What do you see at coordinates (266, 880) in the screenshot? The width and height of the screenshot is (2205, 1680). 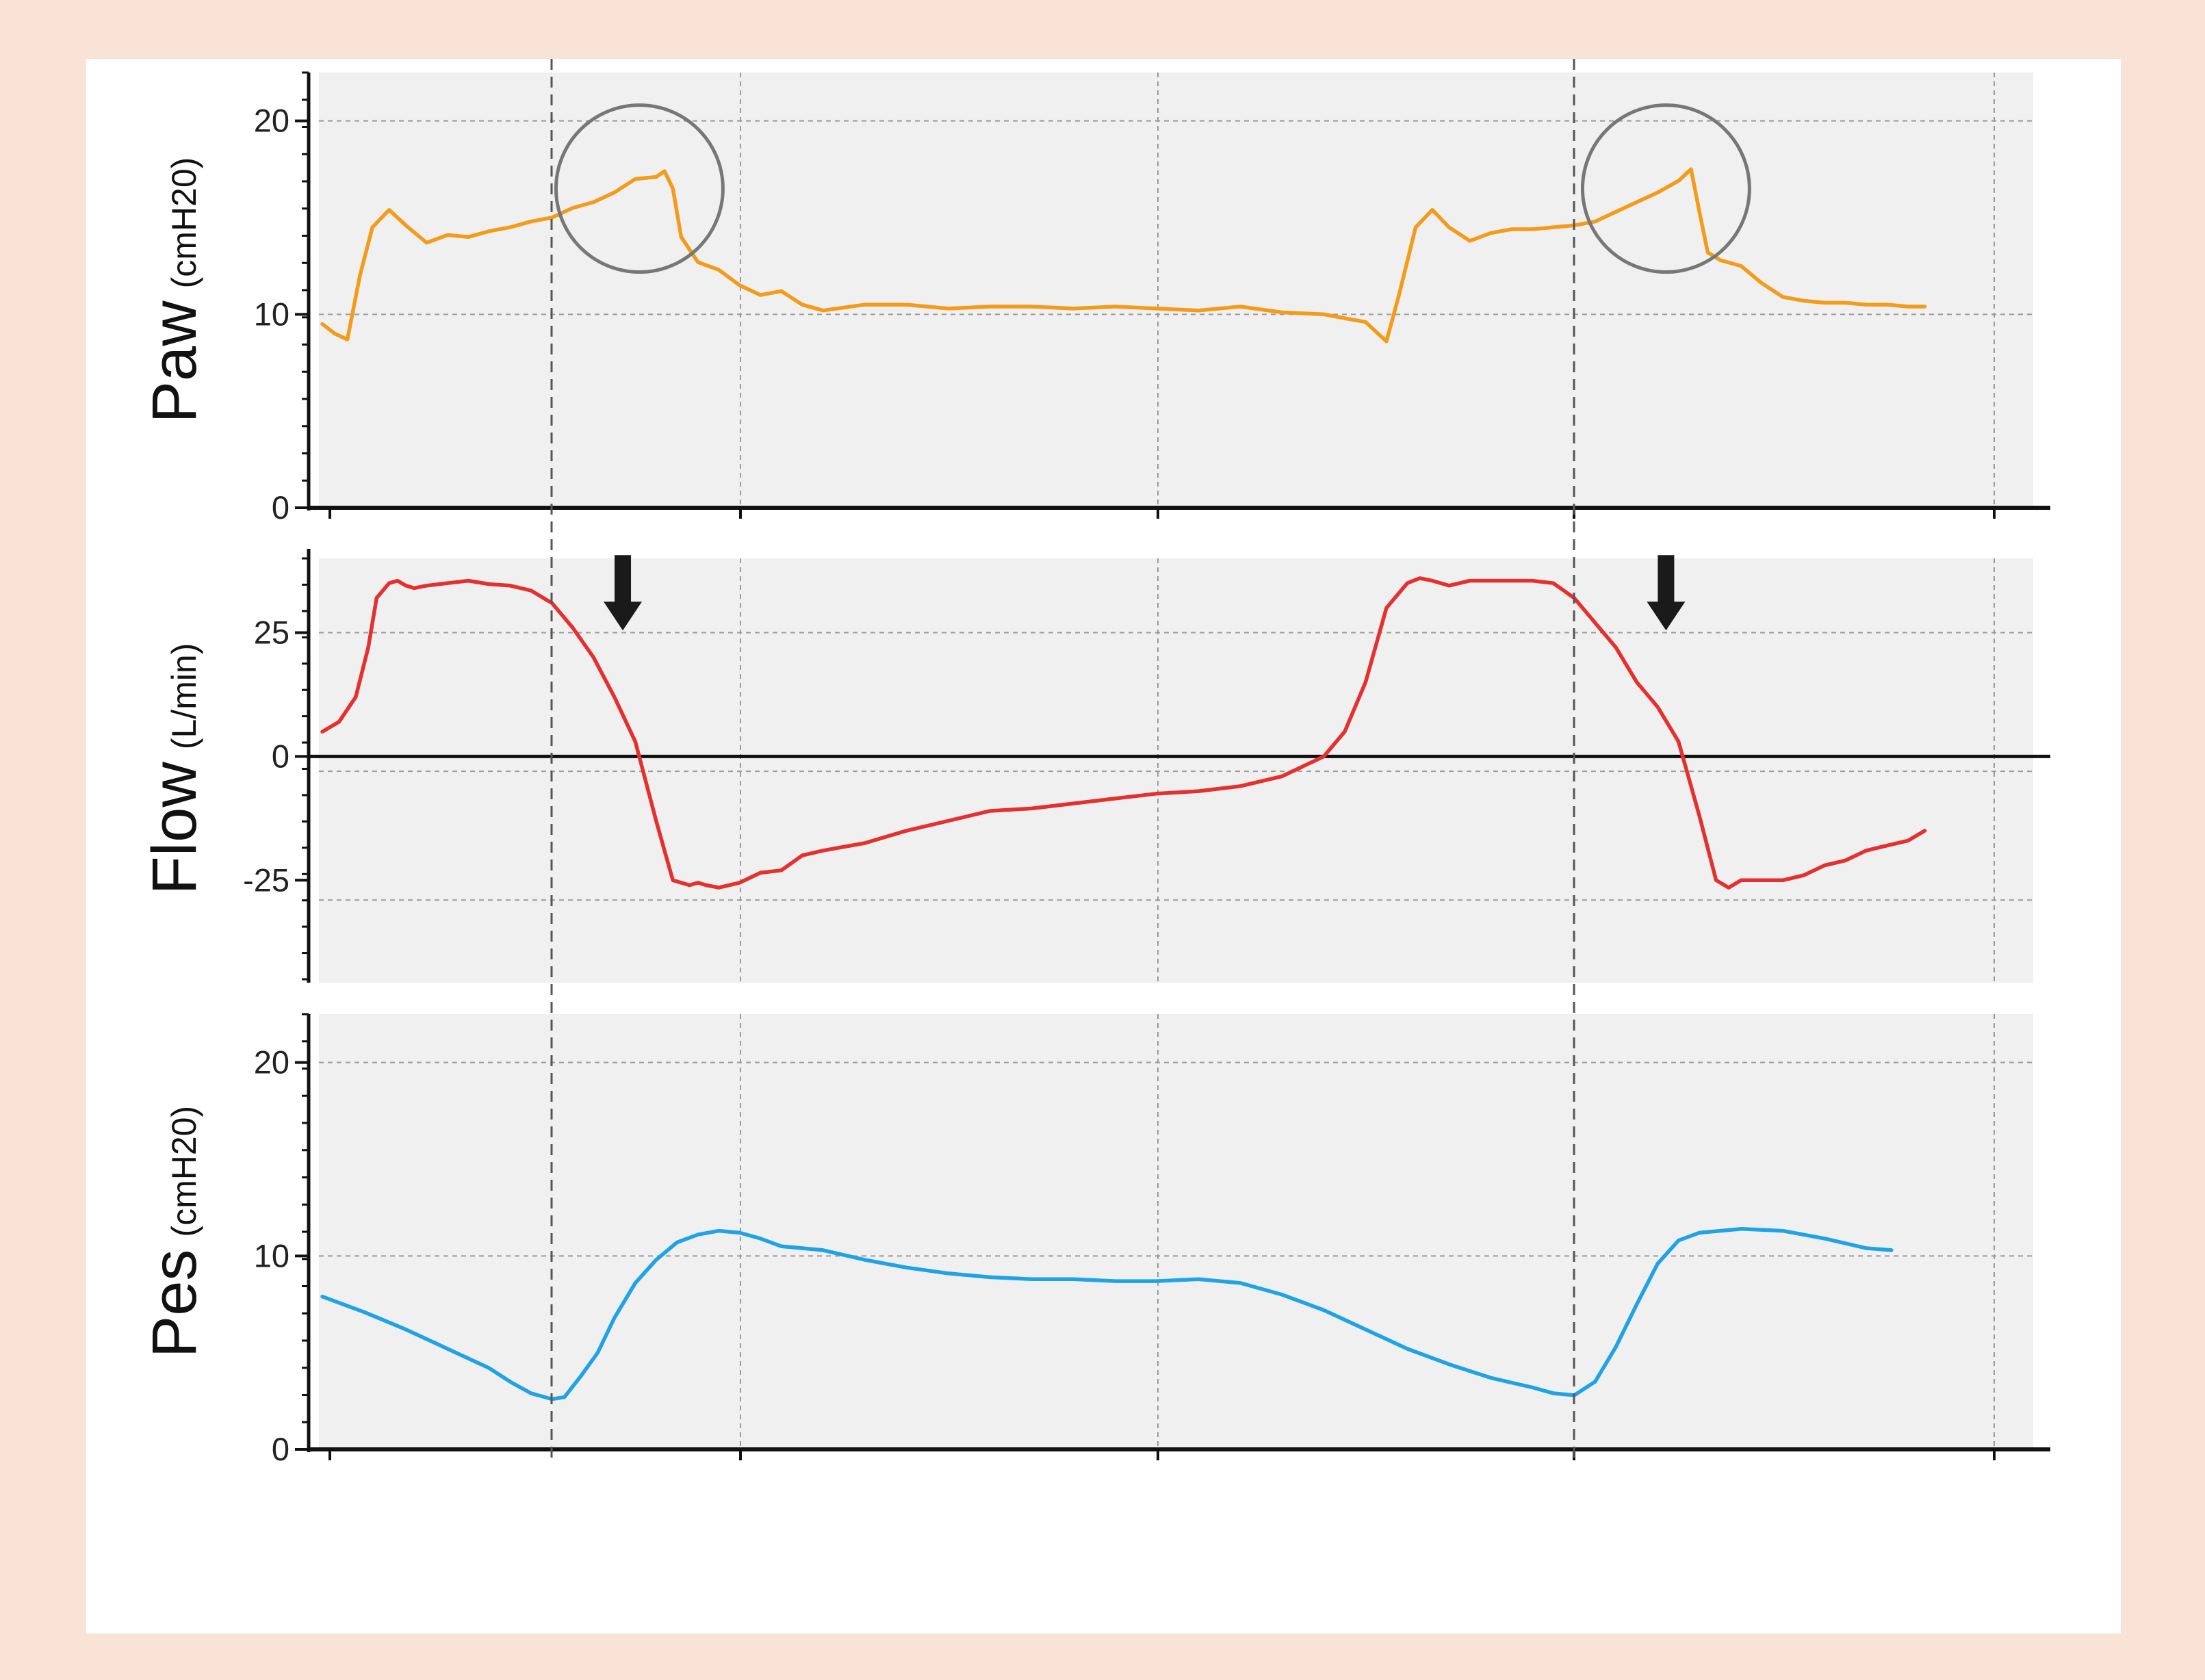 I see `y-tick-label: -25` at bounding box center [266, 880].